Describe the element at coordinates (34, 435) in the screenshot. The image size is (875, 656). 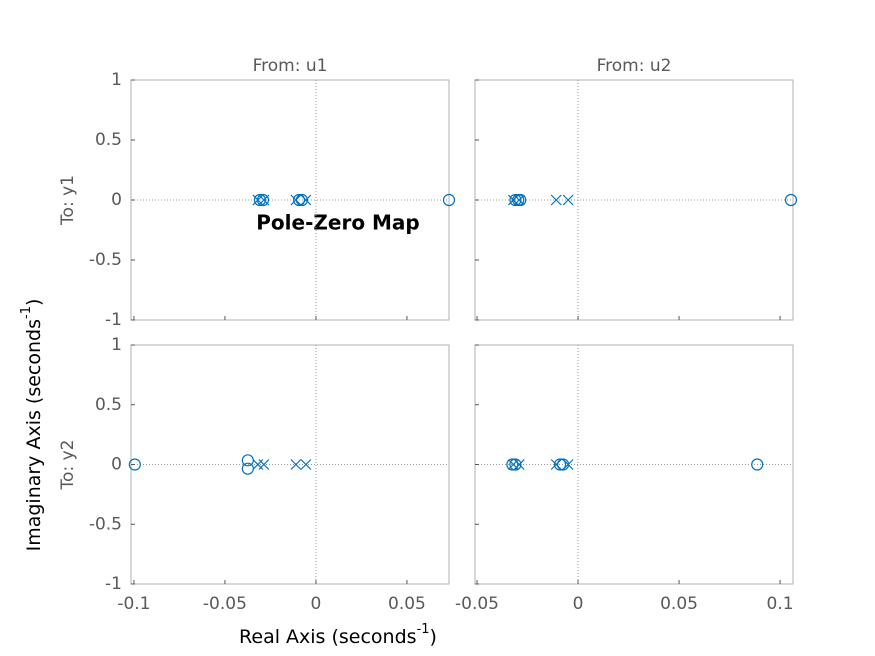
I see `y-label-text: Imaginary Axis (seconds` at that location.